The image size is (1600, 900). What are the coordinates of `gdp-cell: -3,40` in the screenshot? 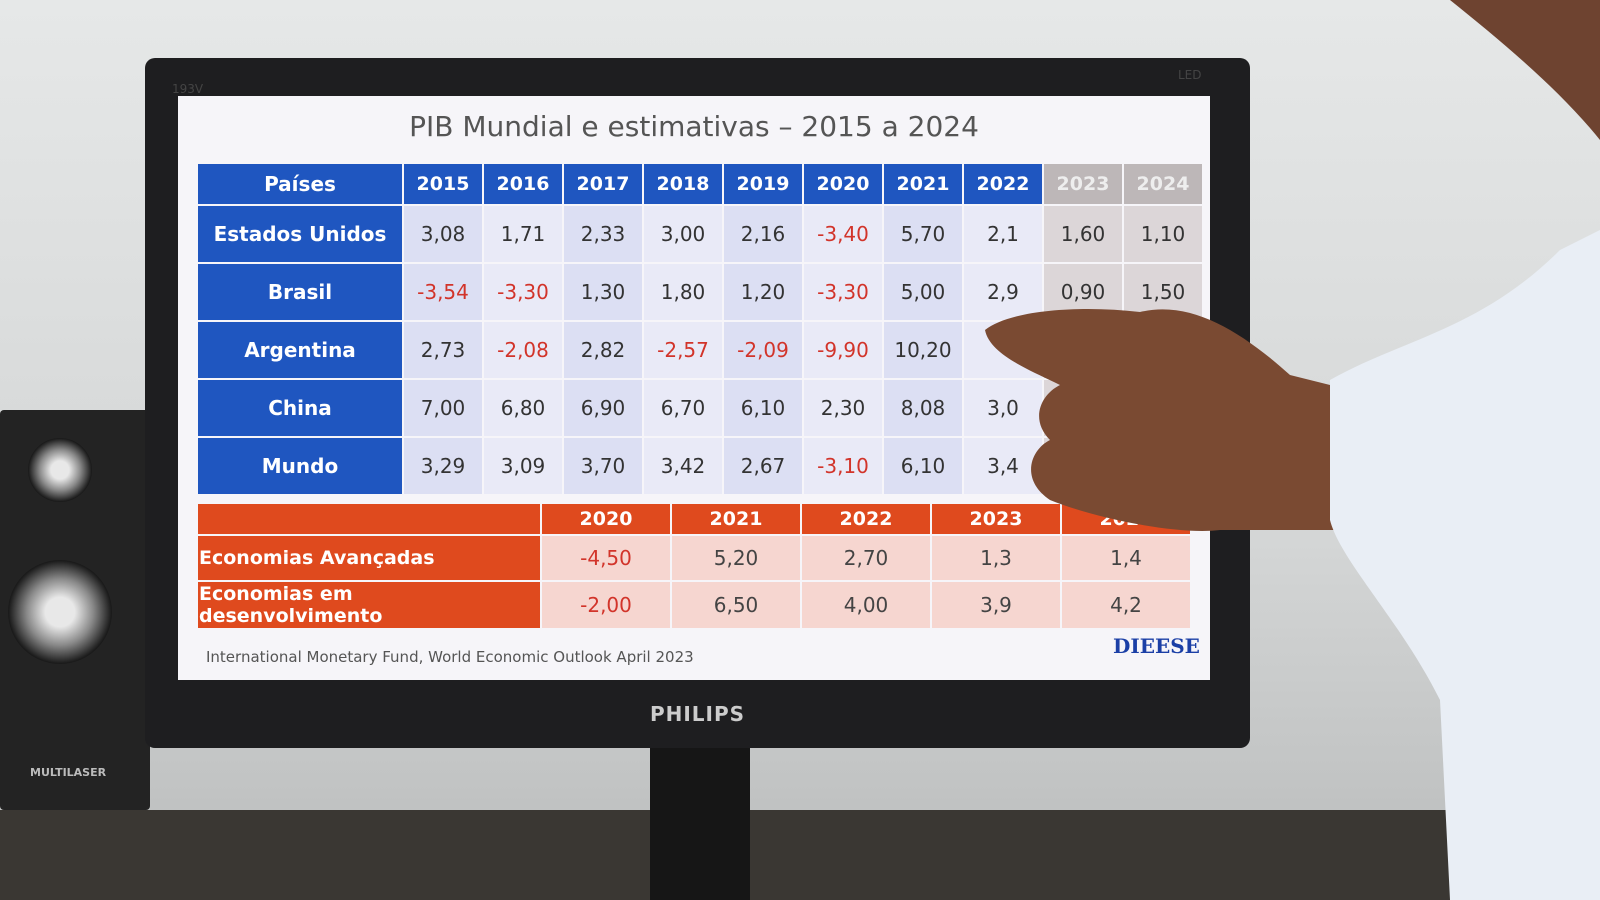 It's located at (843, 234).